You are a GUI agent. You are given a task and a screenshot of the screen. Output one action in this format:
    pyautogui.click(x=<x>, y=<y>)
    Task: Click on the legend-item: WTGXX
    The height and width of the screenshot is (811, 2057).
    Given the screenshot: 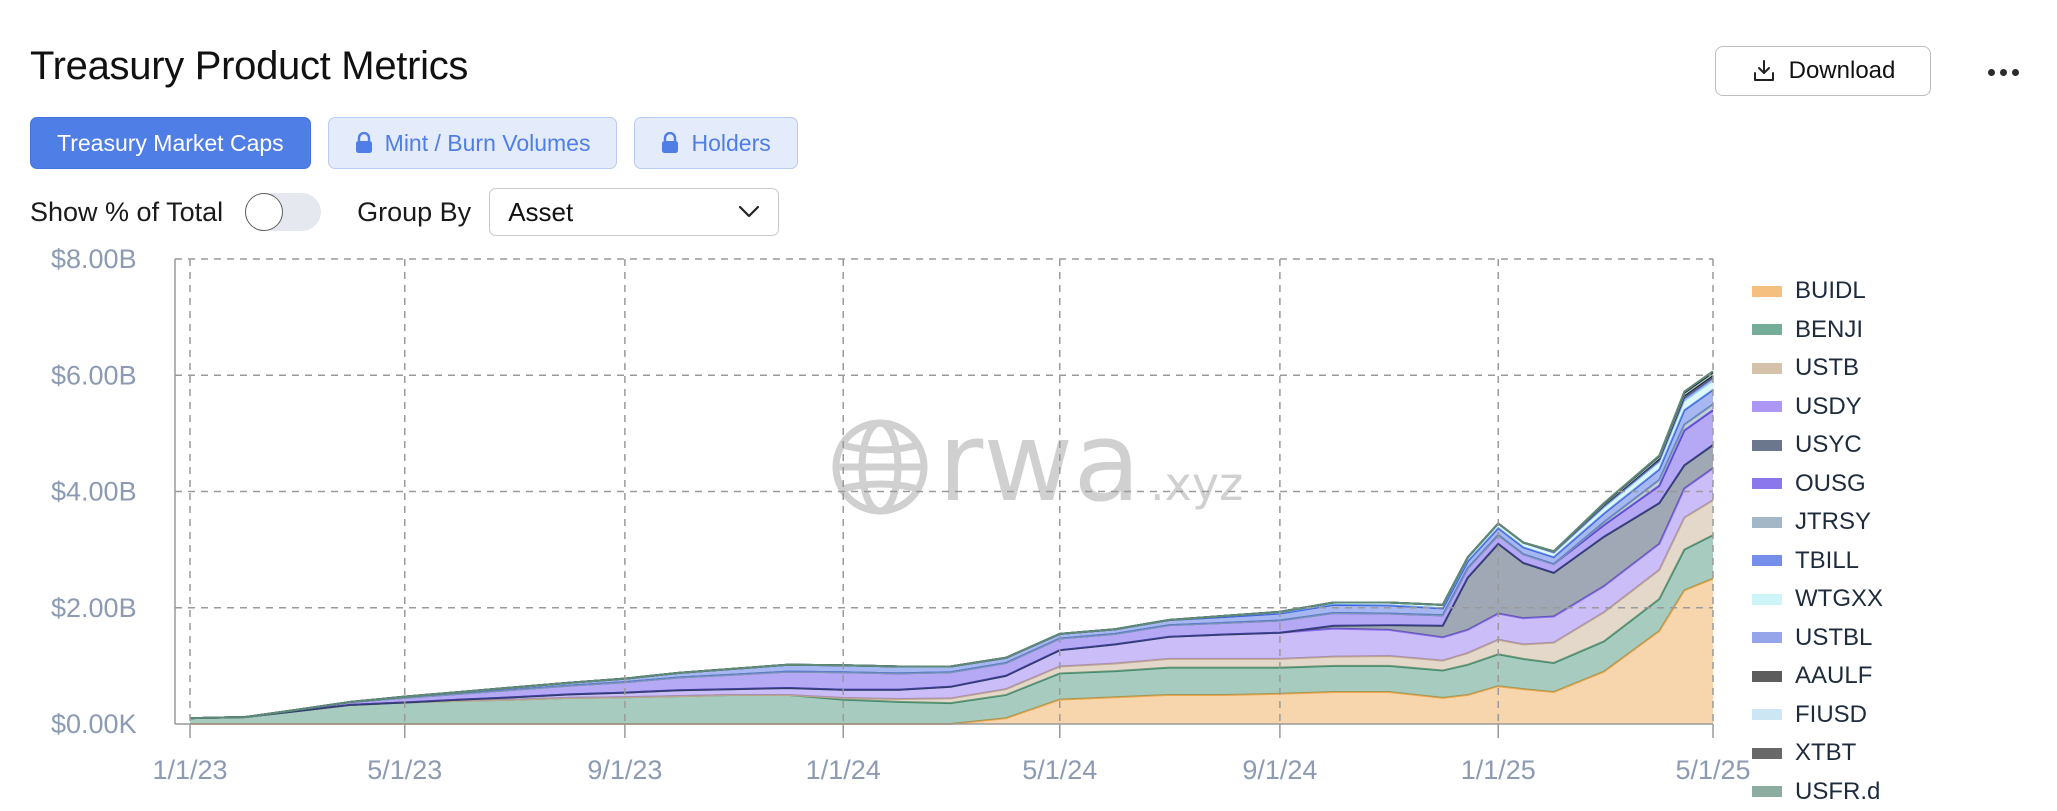 What is the action you would take?
    pyautogui.click(x=1817, y=599)
    